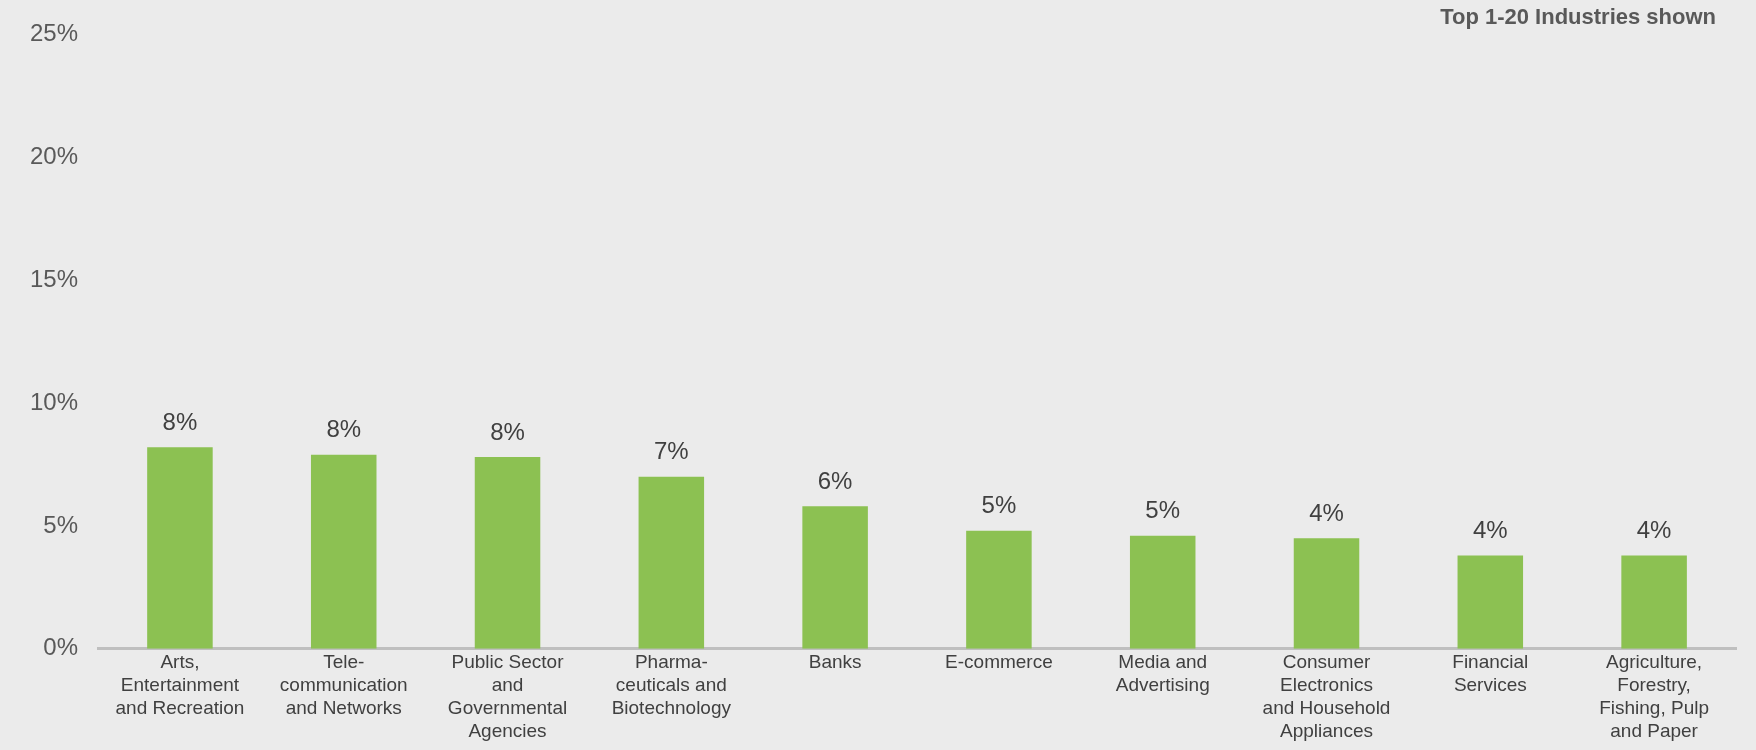  I want to click on y-tick-label: 0%, so click(61, 647).